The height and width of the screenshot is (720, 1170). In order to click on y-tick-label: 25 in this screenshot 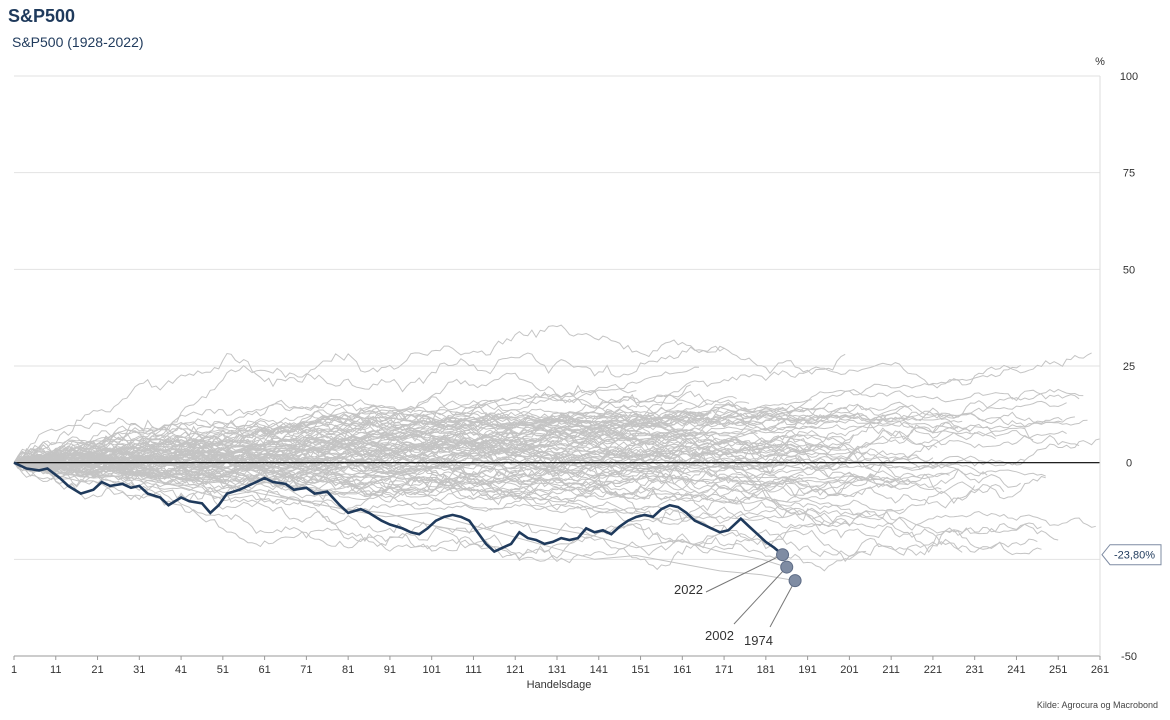, I will do `click(1129, 367)`.